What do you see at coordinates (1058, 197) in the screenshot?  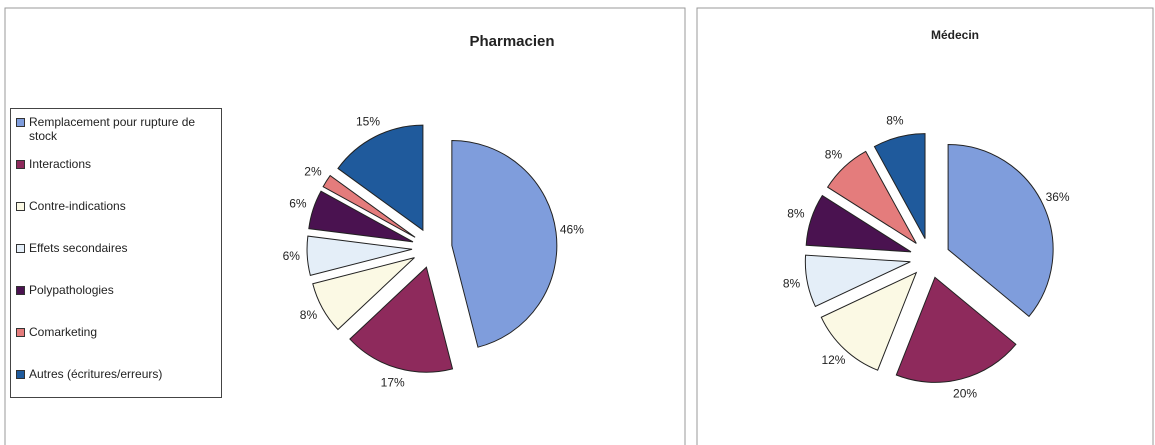 I see `data-label: 36%` at bounding box center [1058, 197].